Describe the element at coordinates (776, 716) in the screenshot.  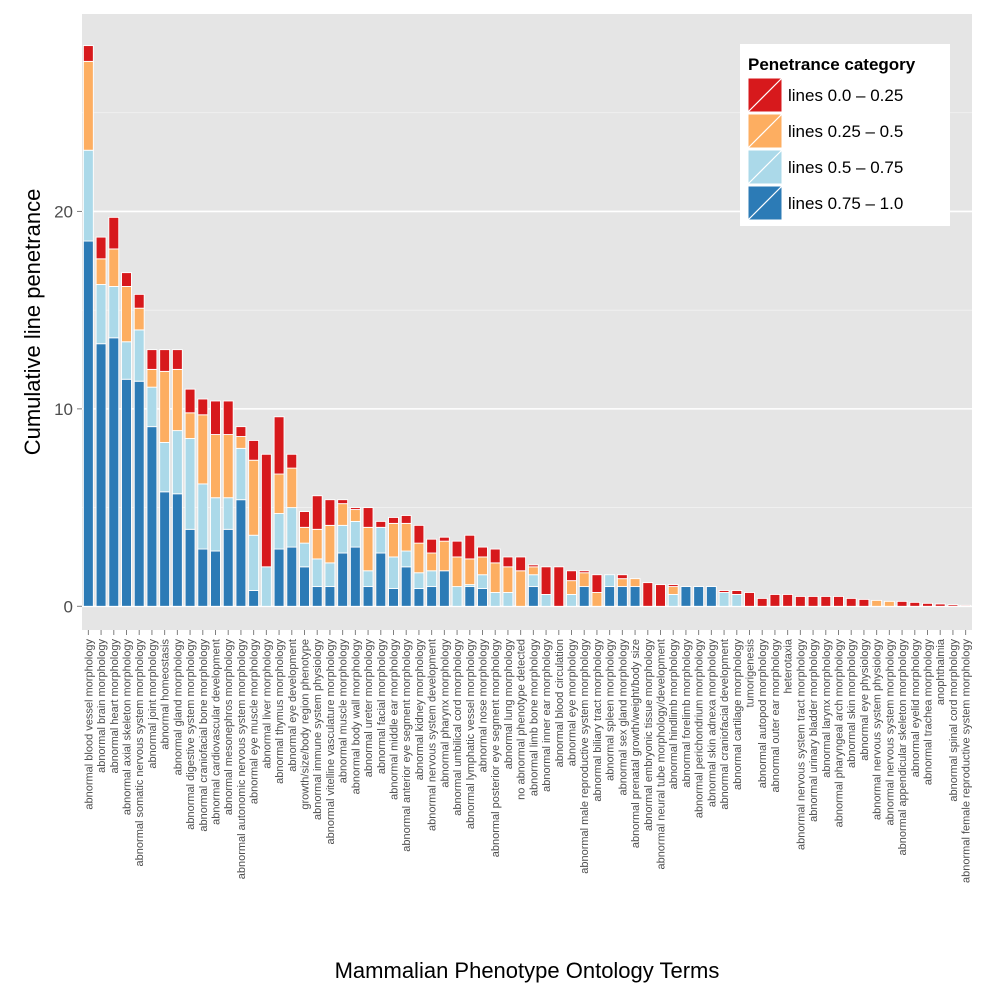
I see `x-tick-label: abnormal outer ear morphology` at that location.